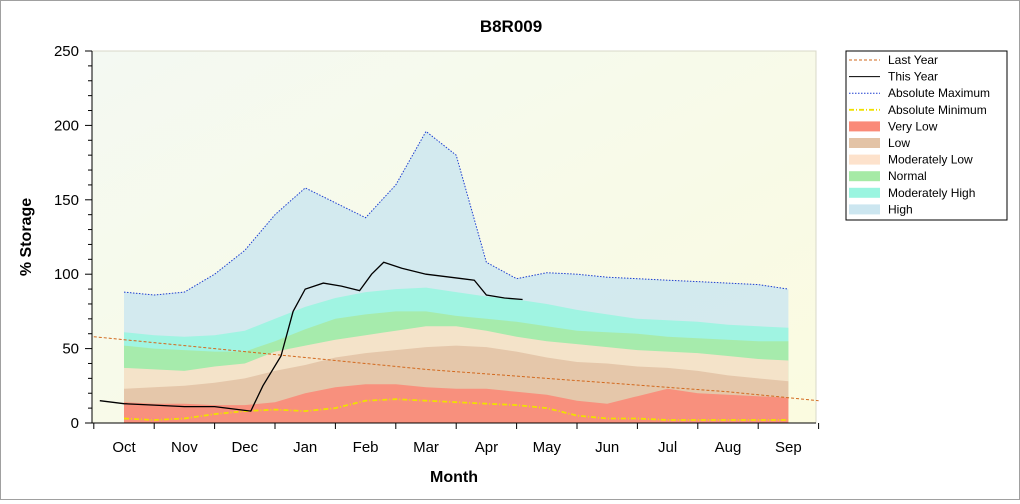  What do you see at coordinates (913, 60) in the screenshot?
I see `legend-label-last-year: Last Year` at bounding box center [913, 60].